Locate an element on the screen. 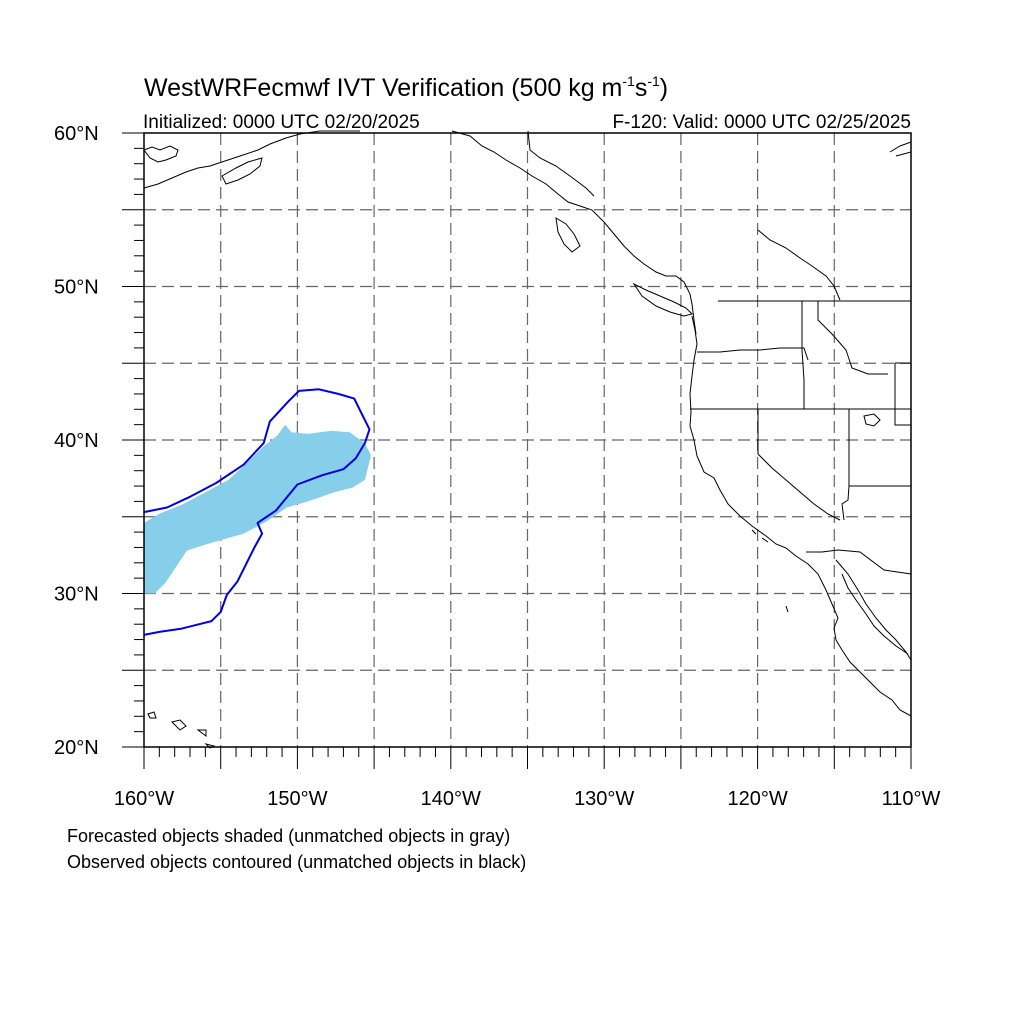 The image size is (1024, 1024). observed-objects is located at coordinates (257, 512).